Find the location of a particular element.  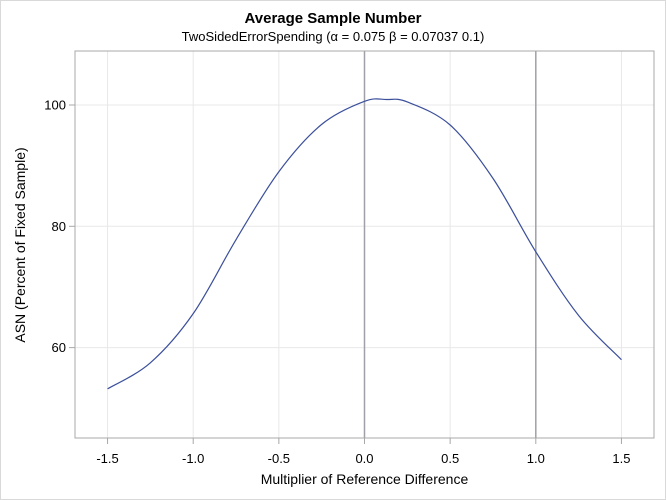

chart-title: Average Sample Number is located at coordinates (333, 18).